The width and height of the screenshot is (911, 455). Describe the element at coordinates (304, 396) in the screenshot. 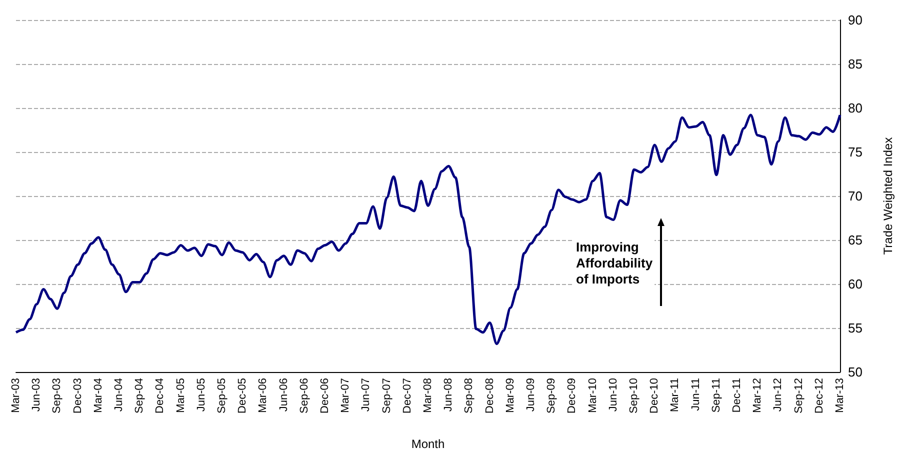

I see `x-tick-label: Sep-06` at that location.